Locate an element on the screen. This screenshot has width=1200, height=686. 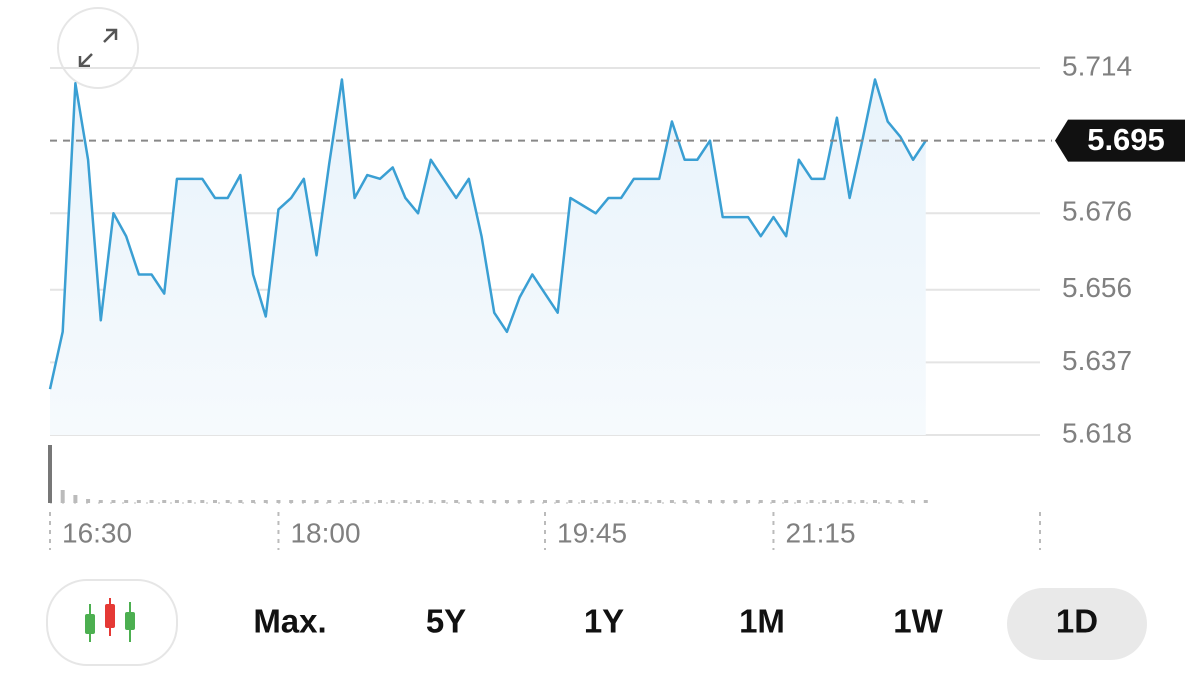
range-selected is located at coordinates (1077, 624).